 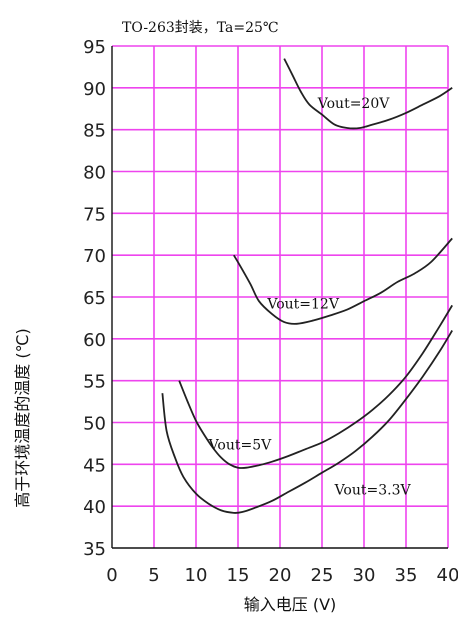 I want to click on y-tick-label-11: 90, so click(x=94, y=89).